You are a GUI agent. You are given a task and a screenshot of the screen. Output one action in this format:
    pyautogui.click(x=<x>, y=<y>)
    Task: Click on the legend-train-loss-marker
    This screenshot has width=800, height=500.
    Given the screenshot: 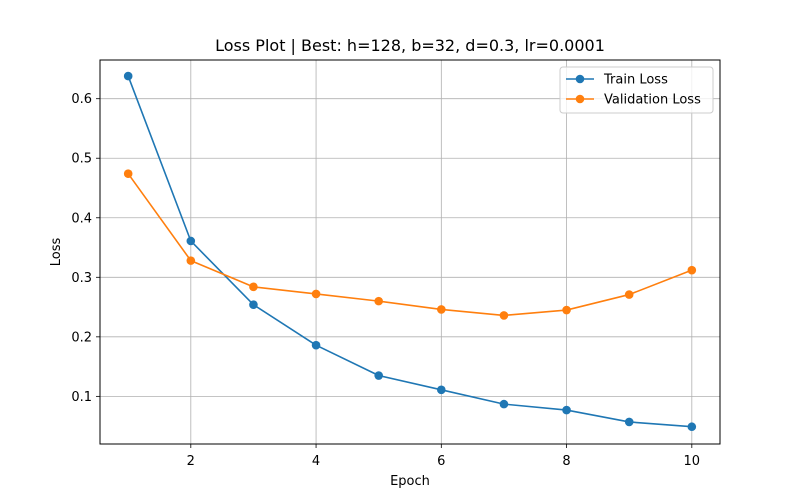 What is the action you would take?
    pyautogui.click(x=580, y=79)
    